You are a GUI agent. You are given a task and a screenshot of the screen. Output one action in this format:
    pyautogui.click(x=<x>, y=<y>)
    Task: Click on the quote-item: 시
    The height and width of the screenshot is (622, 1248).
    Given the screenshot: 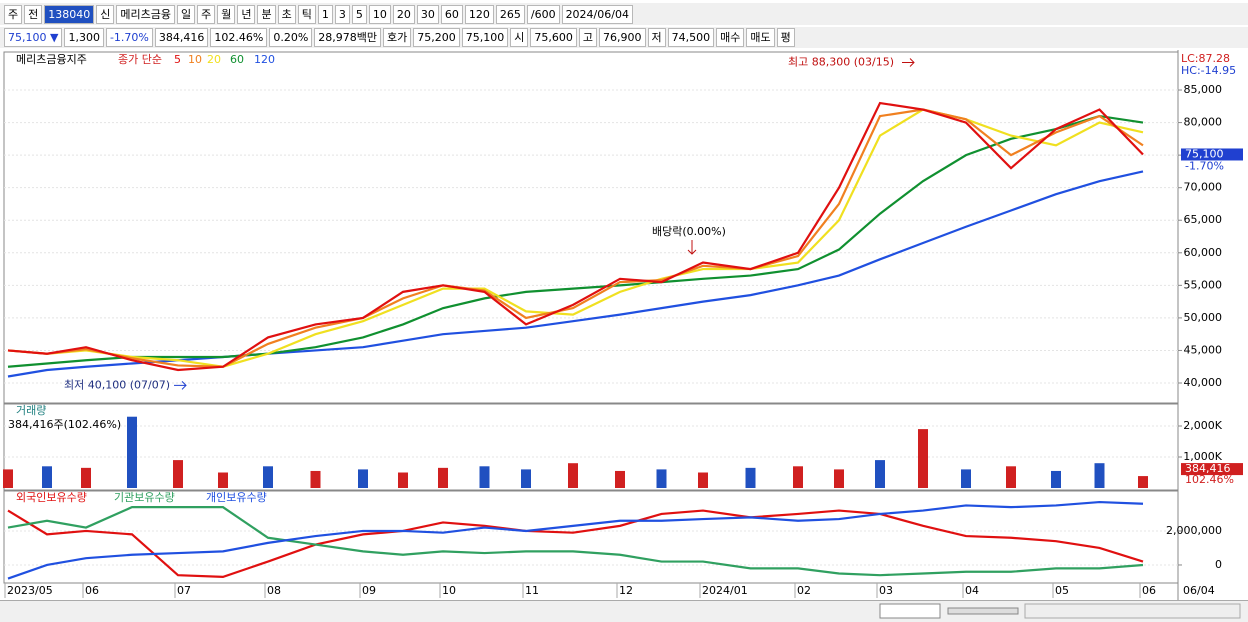 What is the action you would take?
    pyautogui.click(x=519, y=37)
    